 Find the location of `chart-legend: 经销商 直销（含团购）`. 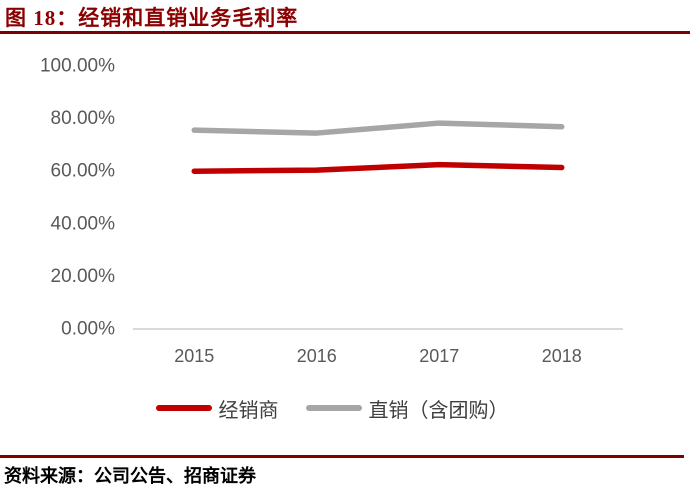

chart-legend: 经销商 直销（含团购） is located at coordinates (332, 408).